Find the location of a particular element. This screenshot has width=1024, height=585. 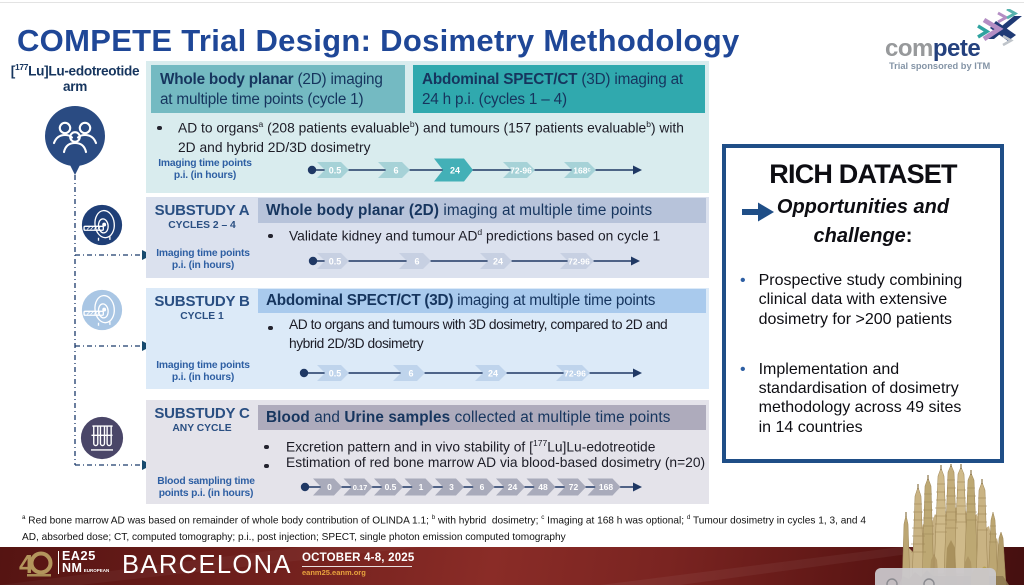

svg-text: 1 is located at coordinates (421, 487).